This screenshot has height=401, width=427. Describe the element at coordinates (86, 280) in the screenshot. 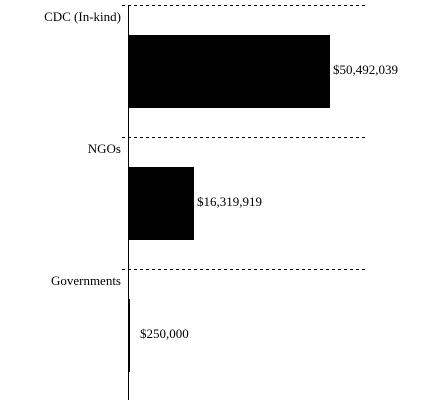

I see `category-label: Governments` at that location.